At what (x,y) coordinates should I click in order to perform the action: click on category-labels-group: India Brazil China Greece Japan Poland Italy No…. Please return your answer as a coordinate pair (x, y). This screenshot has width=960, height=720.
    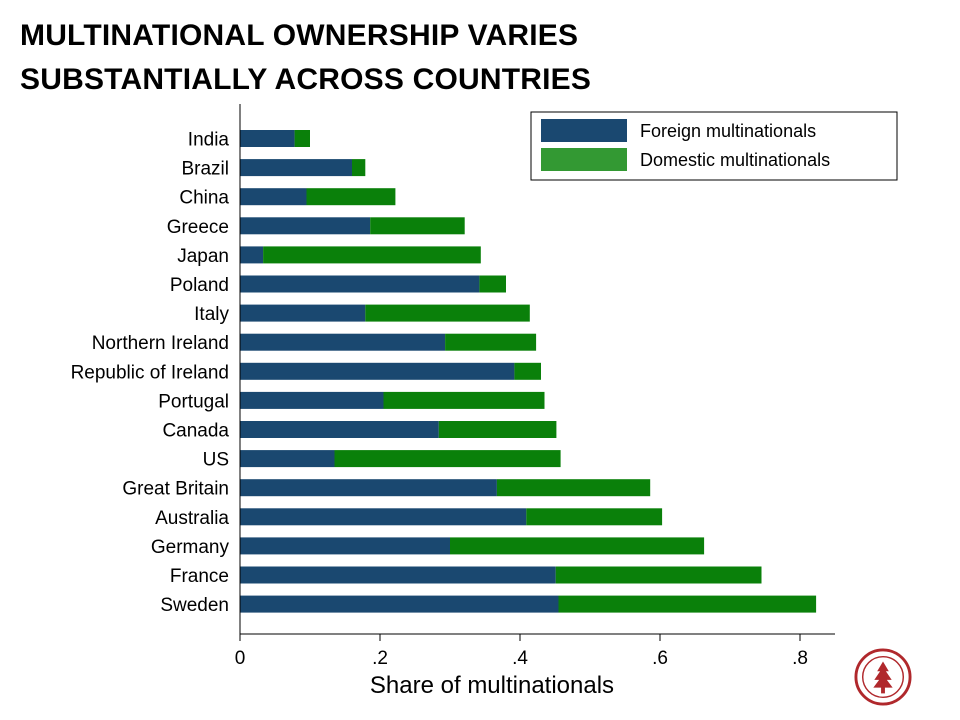
    Looking at the image, I should click on (150, 373).